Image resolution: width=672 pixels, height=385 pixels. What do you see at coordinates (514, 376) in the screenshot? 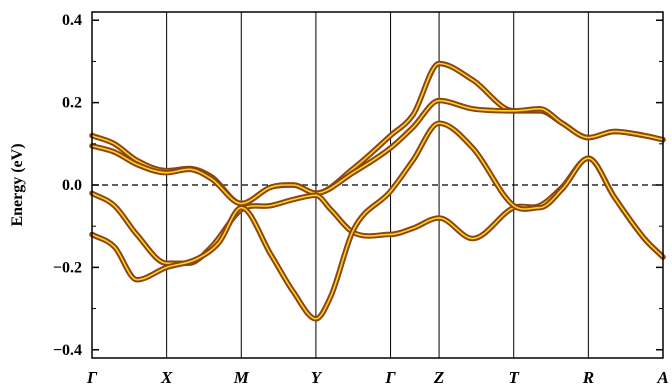
I see `x-tick-label: T` at bounding box center [514, 376].